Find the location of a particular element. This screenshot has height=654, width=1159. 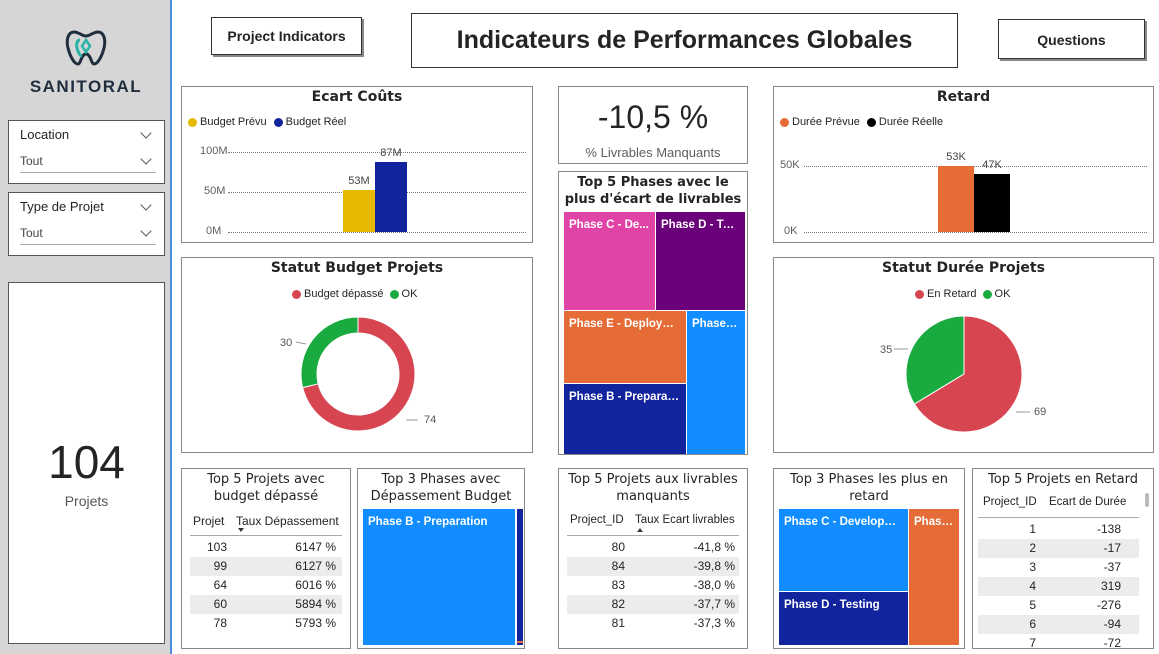

table-row: 4 319 is located at coordinates (1058, 586).